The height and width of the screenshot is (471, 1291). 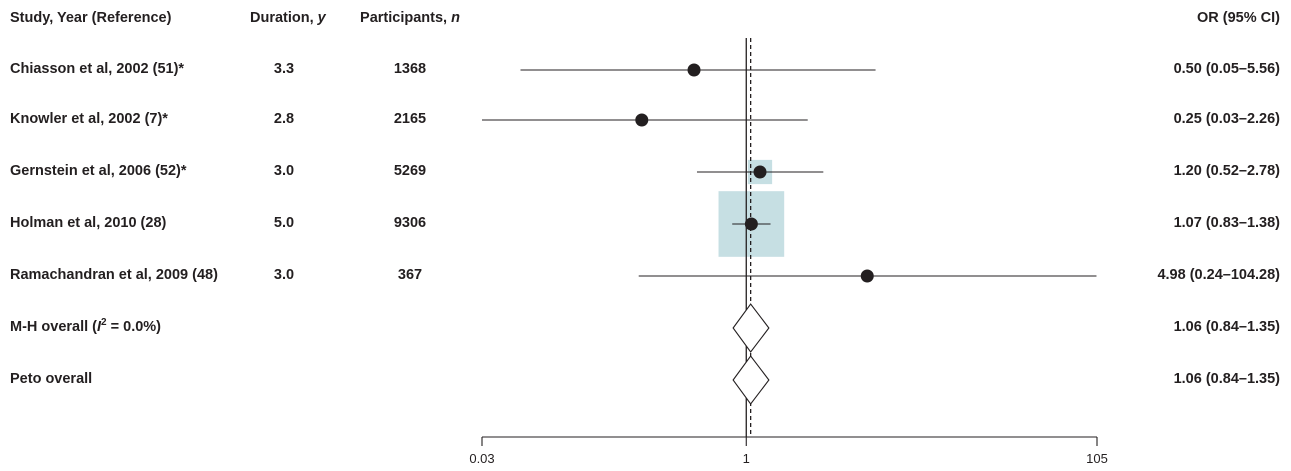 I want to click on x-tick-label: 0.03, so click(x=481, y=458).